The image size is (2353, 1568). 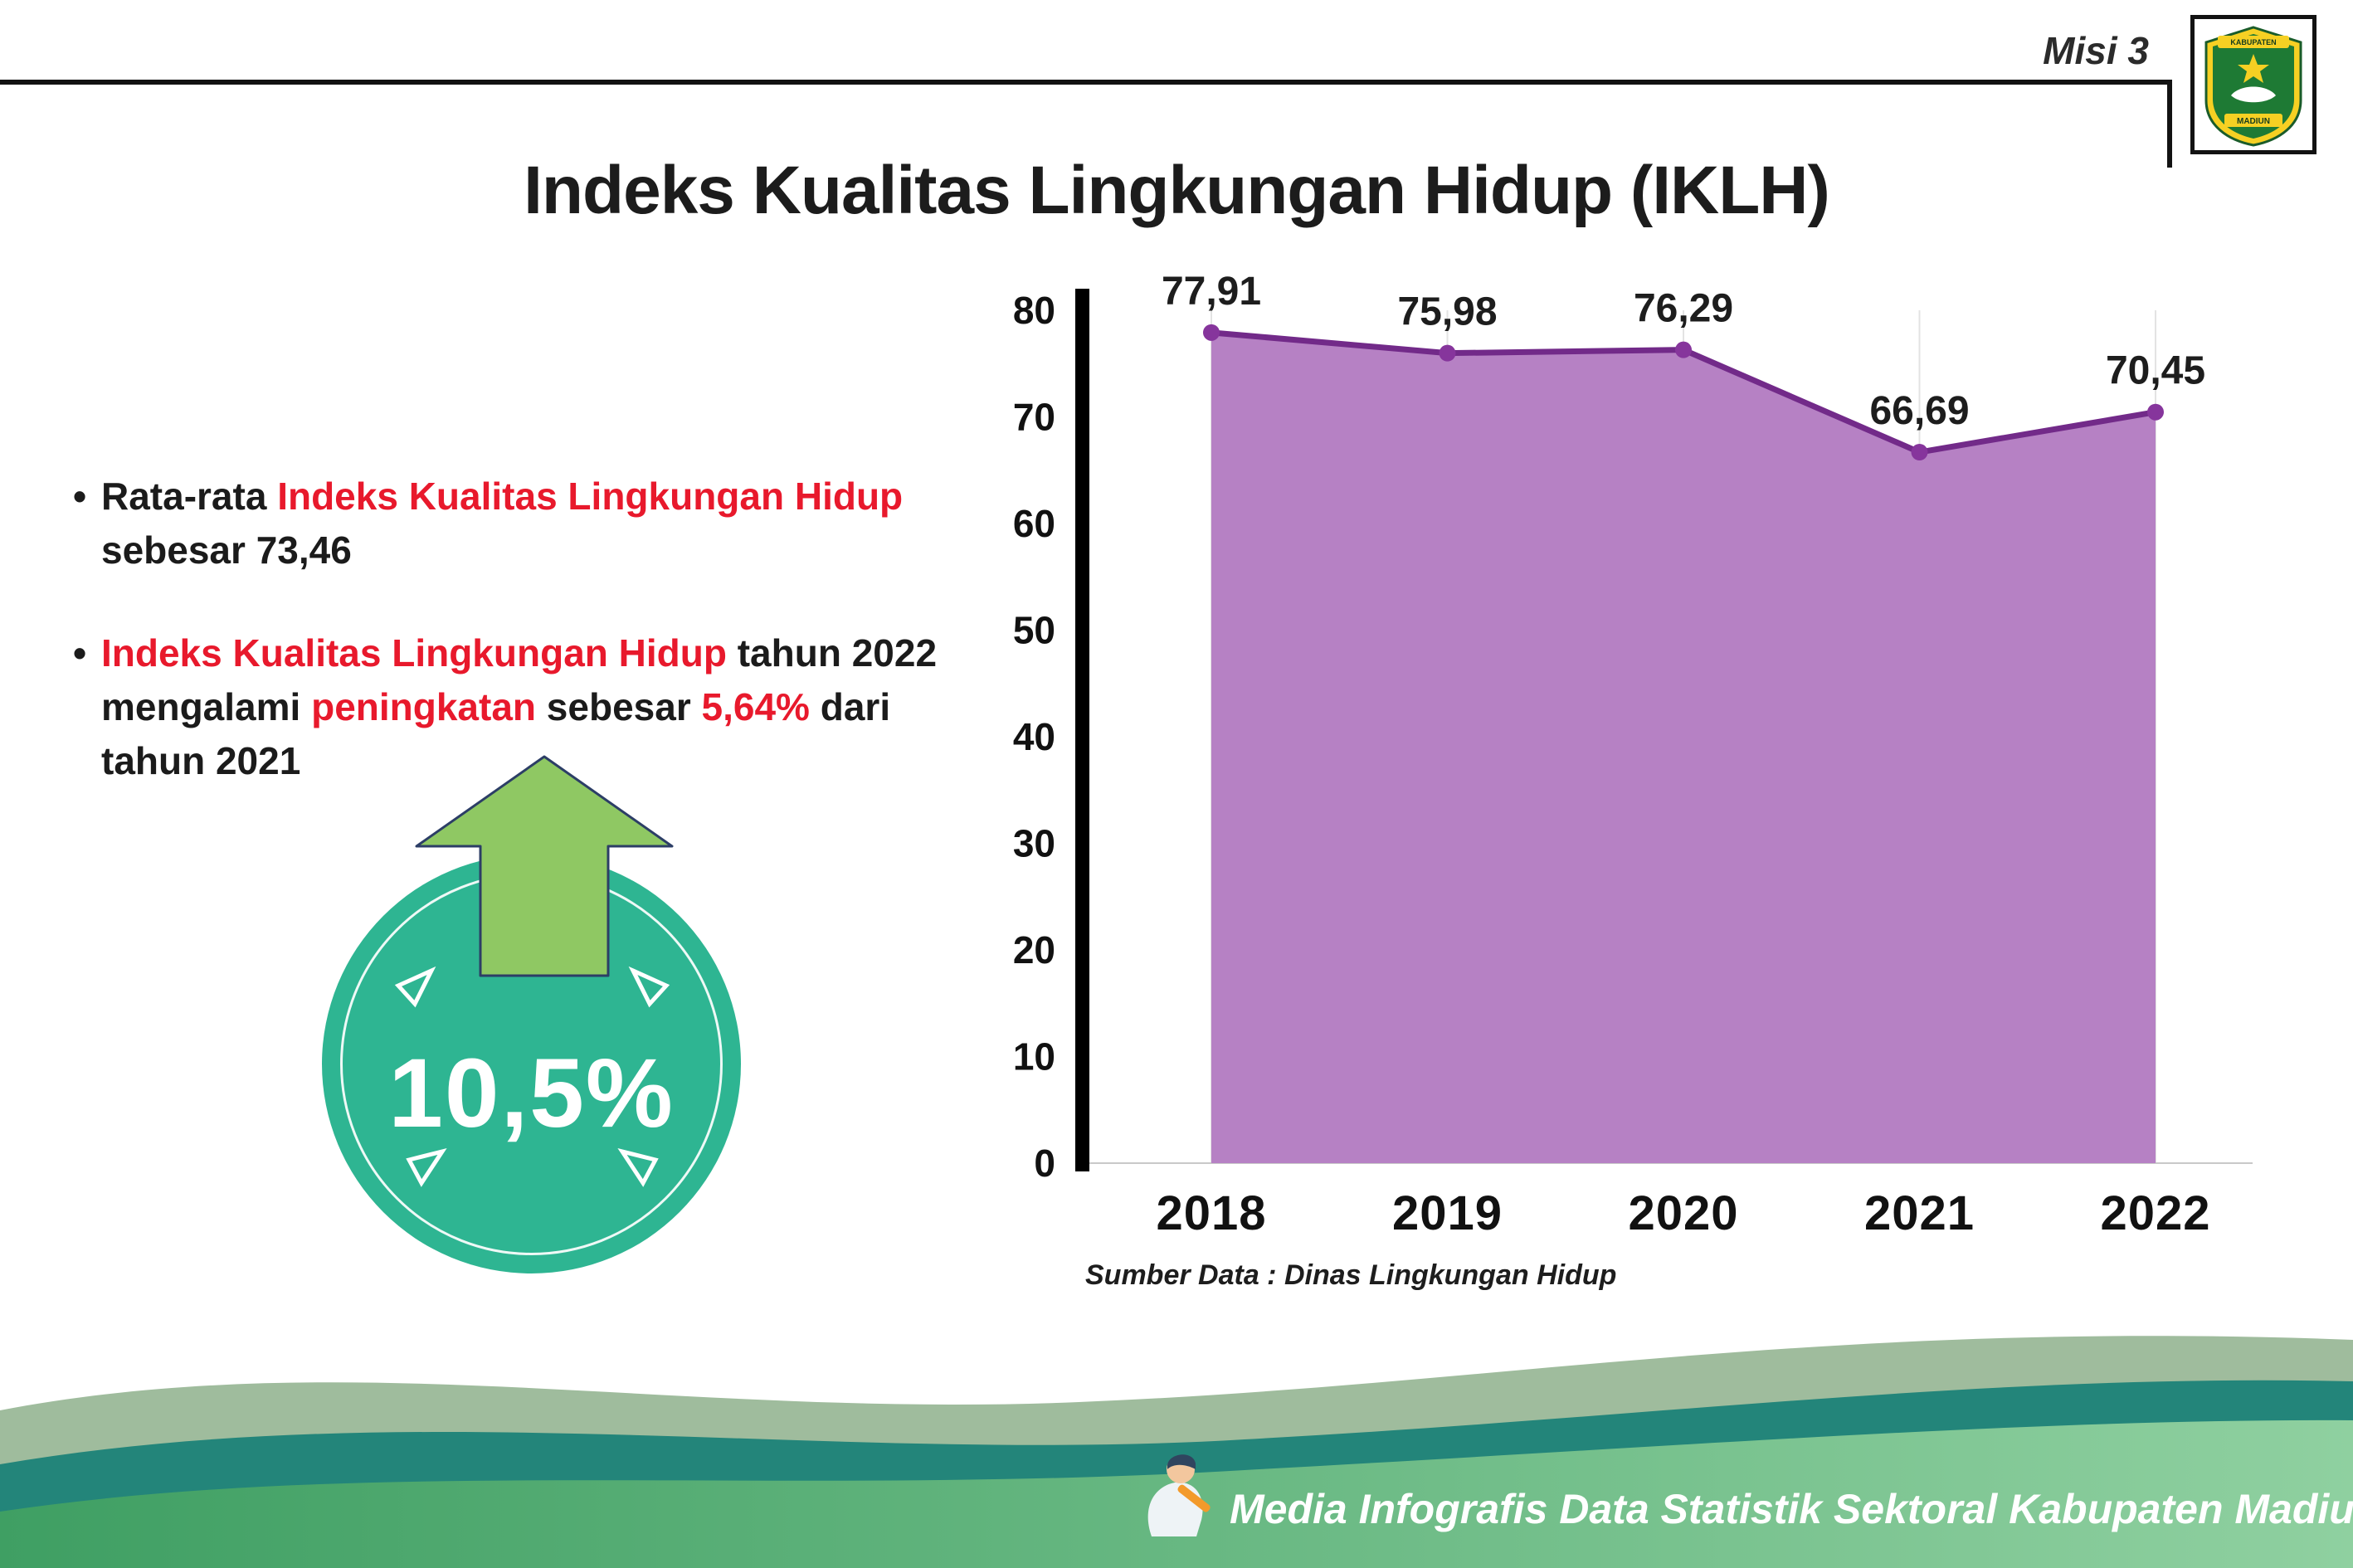 What do you see at coordinates (531, 1093) in the screenshot?
I see `increase-percentage: 10,5%` at bounding box center [531, 1093].